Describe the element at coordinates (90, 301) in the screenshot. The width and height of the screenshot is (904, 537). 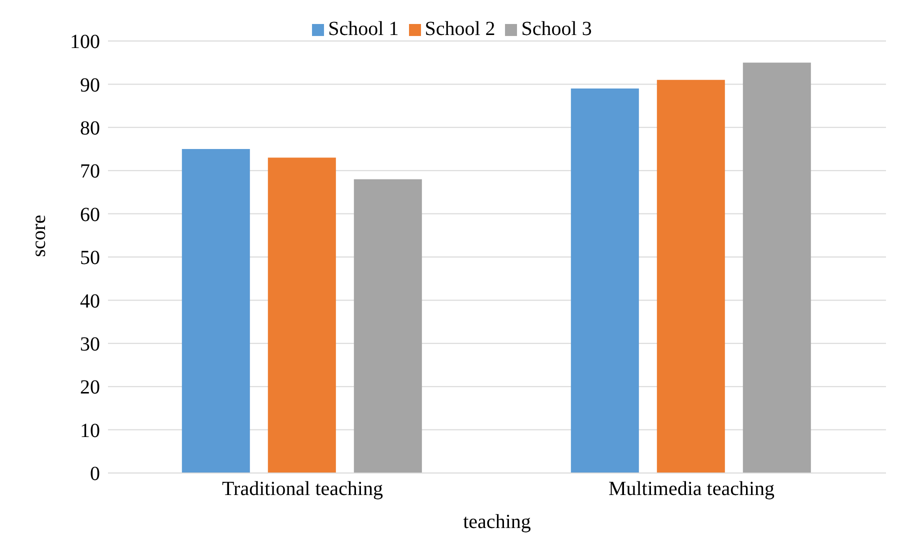
I see `y-tick-label: 40` at that location.